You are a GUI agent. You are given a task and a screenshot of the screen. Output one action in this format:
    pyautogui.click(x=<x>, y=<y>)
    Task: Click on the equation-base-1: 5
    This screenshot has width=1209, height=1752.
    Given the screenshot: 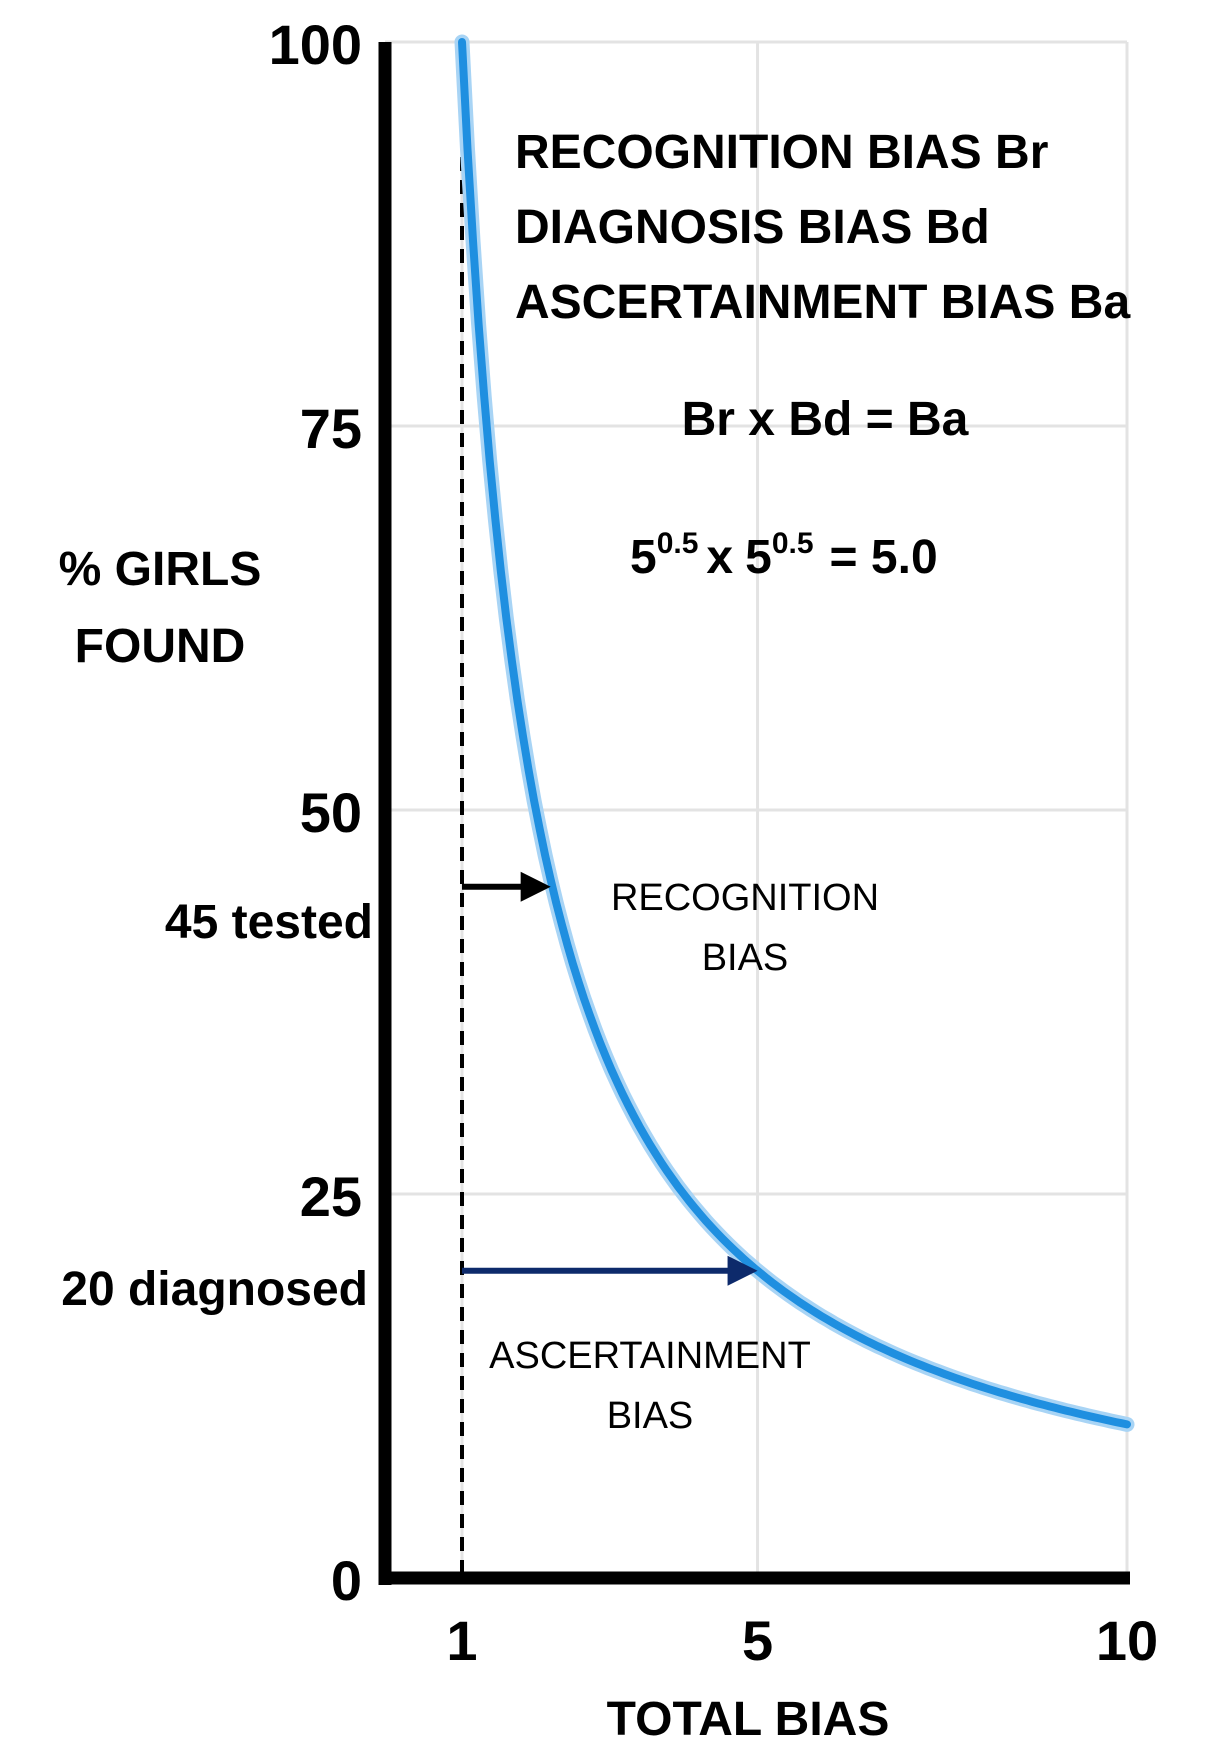 What is the action you would take?
    pyautogui.click(x=643, y=557)
    